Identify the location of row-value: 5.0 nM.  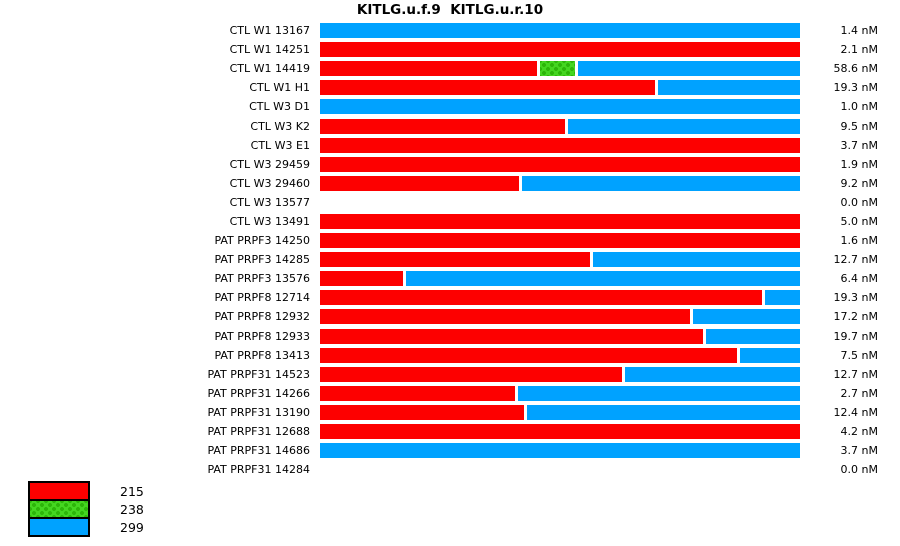
(859, 221).